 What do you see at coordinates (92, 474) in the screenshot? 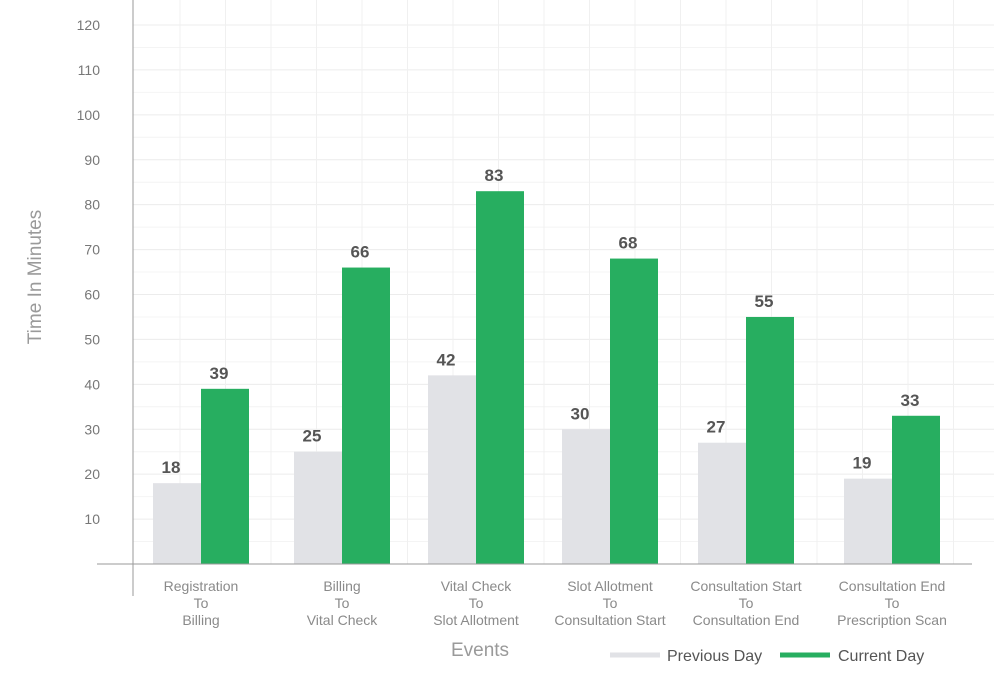
I see `y-tick-label: 20` at bounding box center [92, 474].